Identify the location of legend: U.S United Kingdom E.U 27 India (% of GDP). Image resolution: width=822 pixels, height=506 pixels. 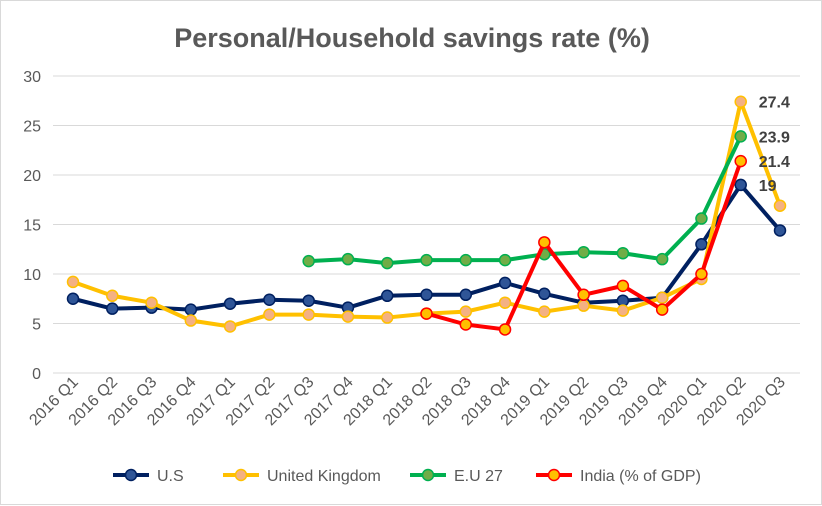
(407, 476).